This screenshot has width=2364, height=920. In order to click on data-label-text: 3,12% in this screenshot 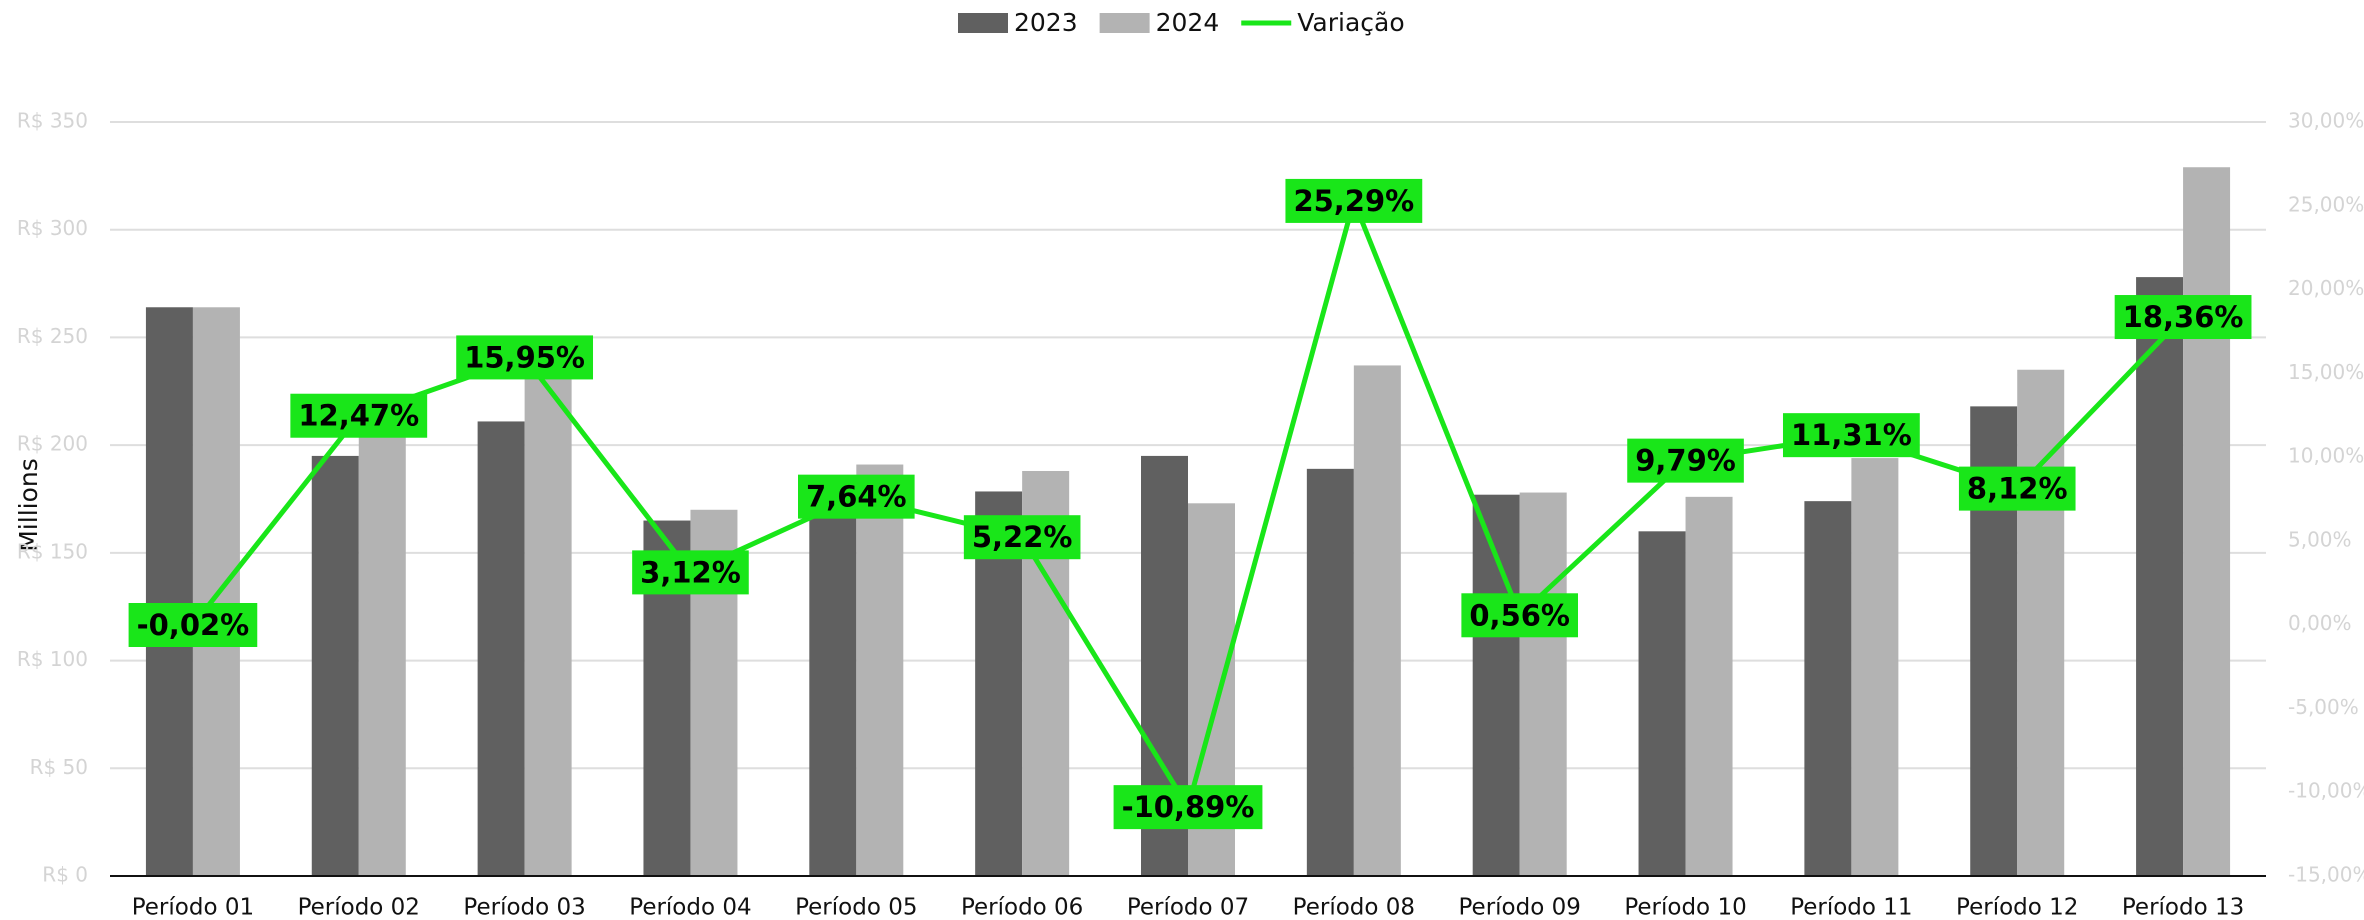, I will do `click(690, 572)`.